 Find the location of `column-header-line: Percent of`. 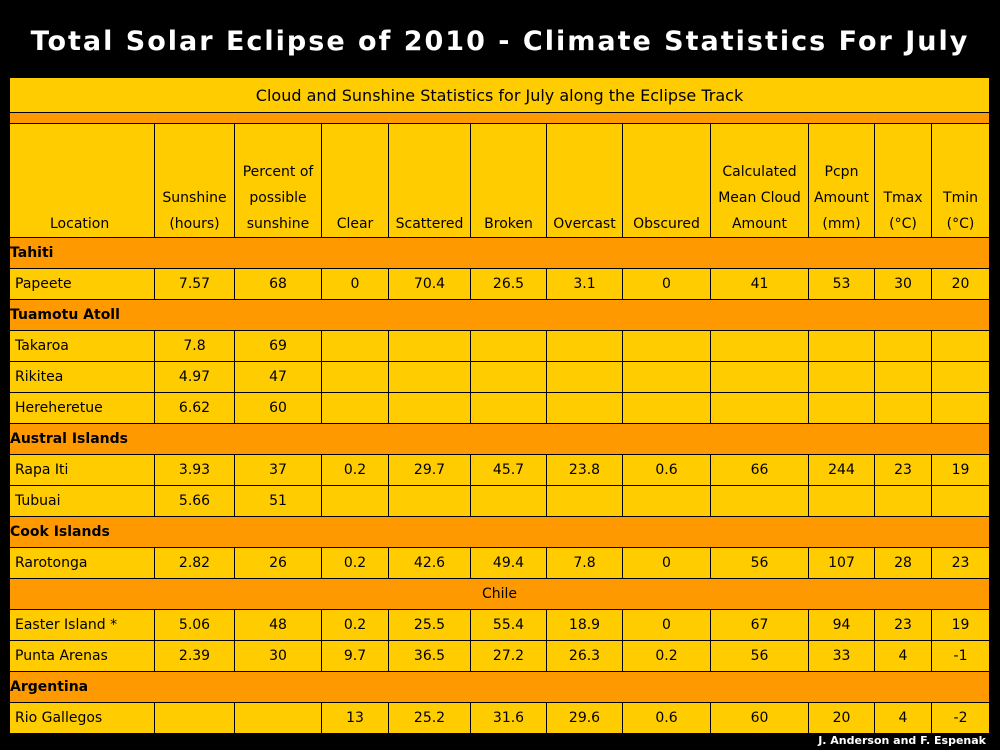

column-header-line: Percent of is located at coordinates (278, 172).